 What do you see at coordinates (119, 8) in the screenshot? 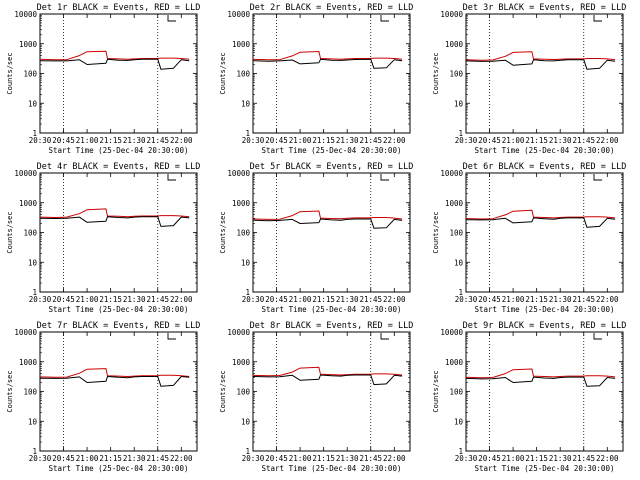
I see `panel-title: Det 1r BLACK = Events, RED = LLD` at bounding box center [119, 8].